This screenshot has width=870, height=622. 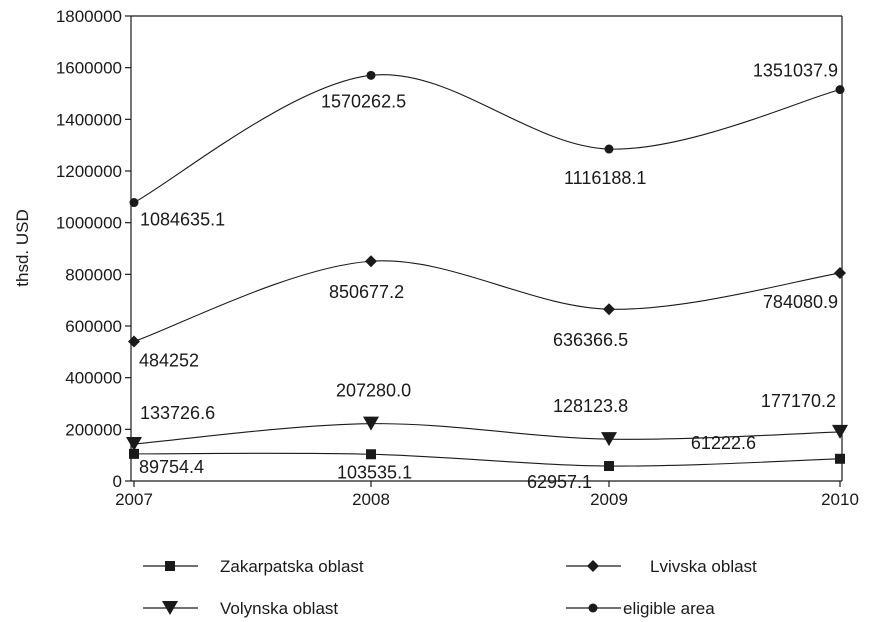 What do you see at coordinates (590, 406) in the screenshot?
I see `data-label: 128123.8` at bounding box center [590, 406].